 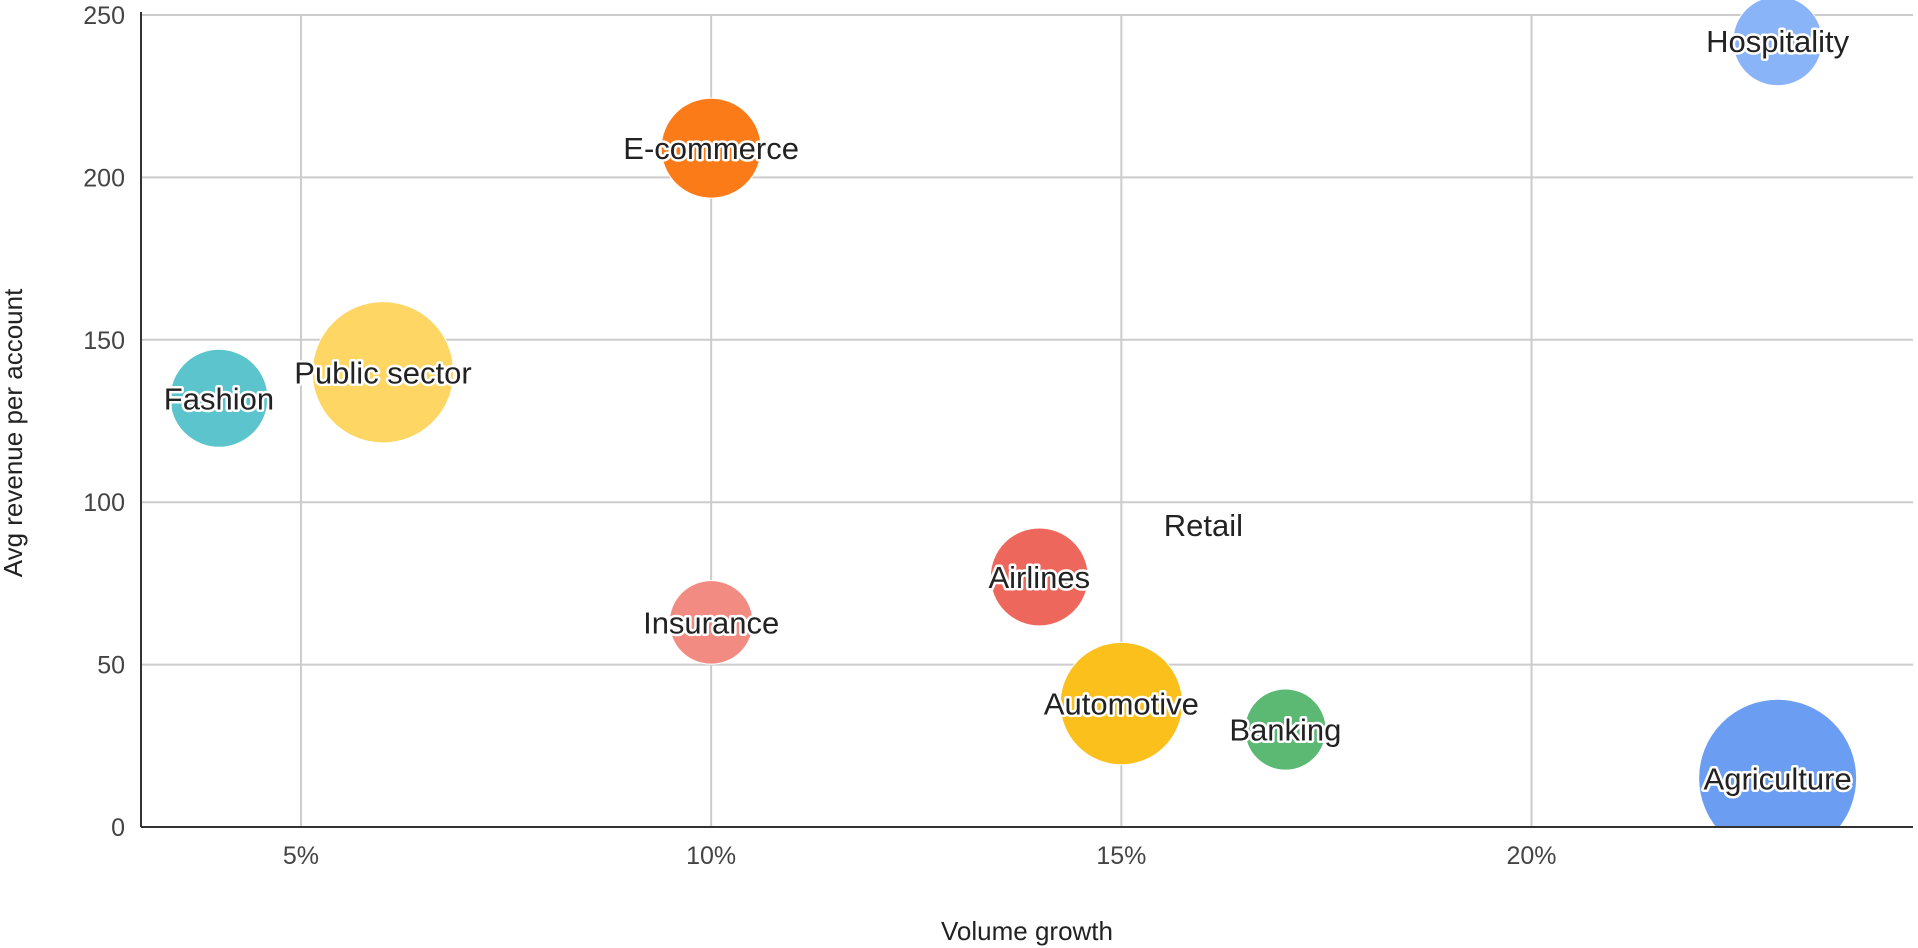 I want to click on bubble-automotive, so click(x=1121, y=703).